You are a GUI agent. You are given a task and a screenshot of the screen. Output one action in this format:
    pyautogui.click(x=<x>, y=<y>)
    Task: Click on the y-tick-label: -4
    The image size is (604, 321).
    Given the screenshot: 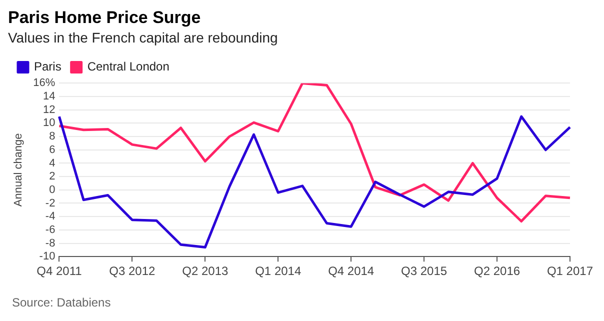 What is the action you would take?
    pyautogui.click(x=50, y=216)
    